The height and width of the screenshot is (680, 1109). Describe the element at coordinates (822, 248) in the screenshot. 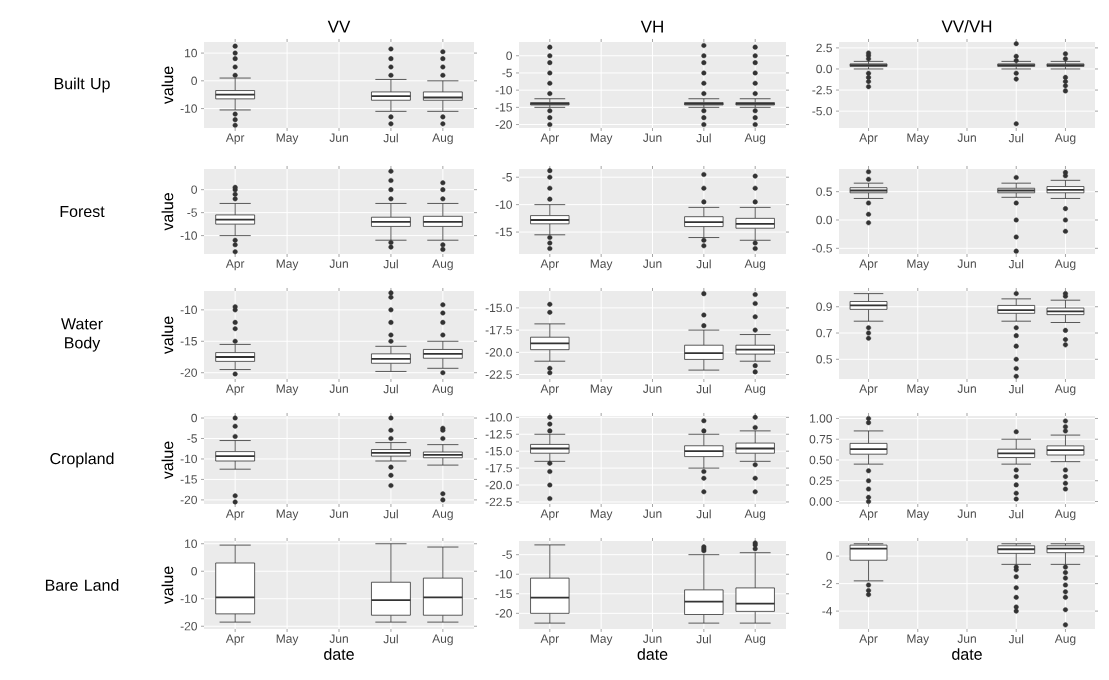

I see `y-tick-label: -0.5` at that location.